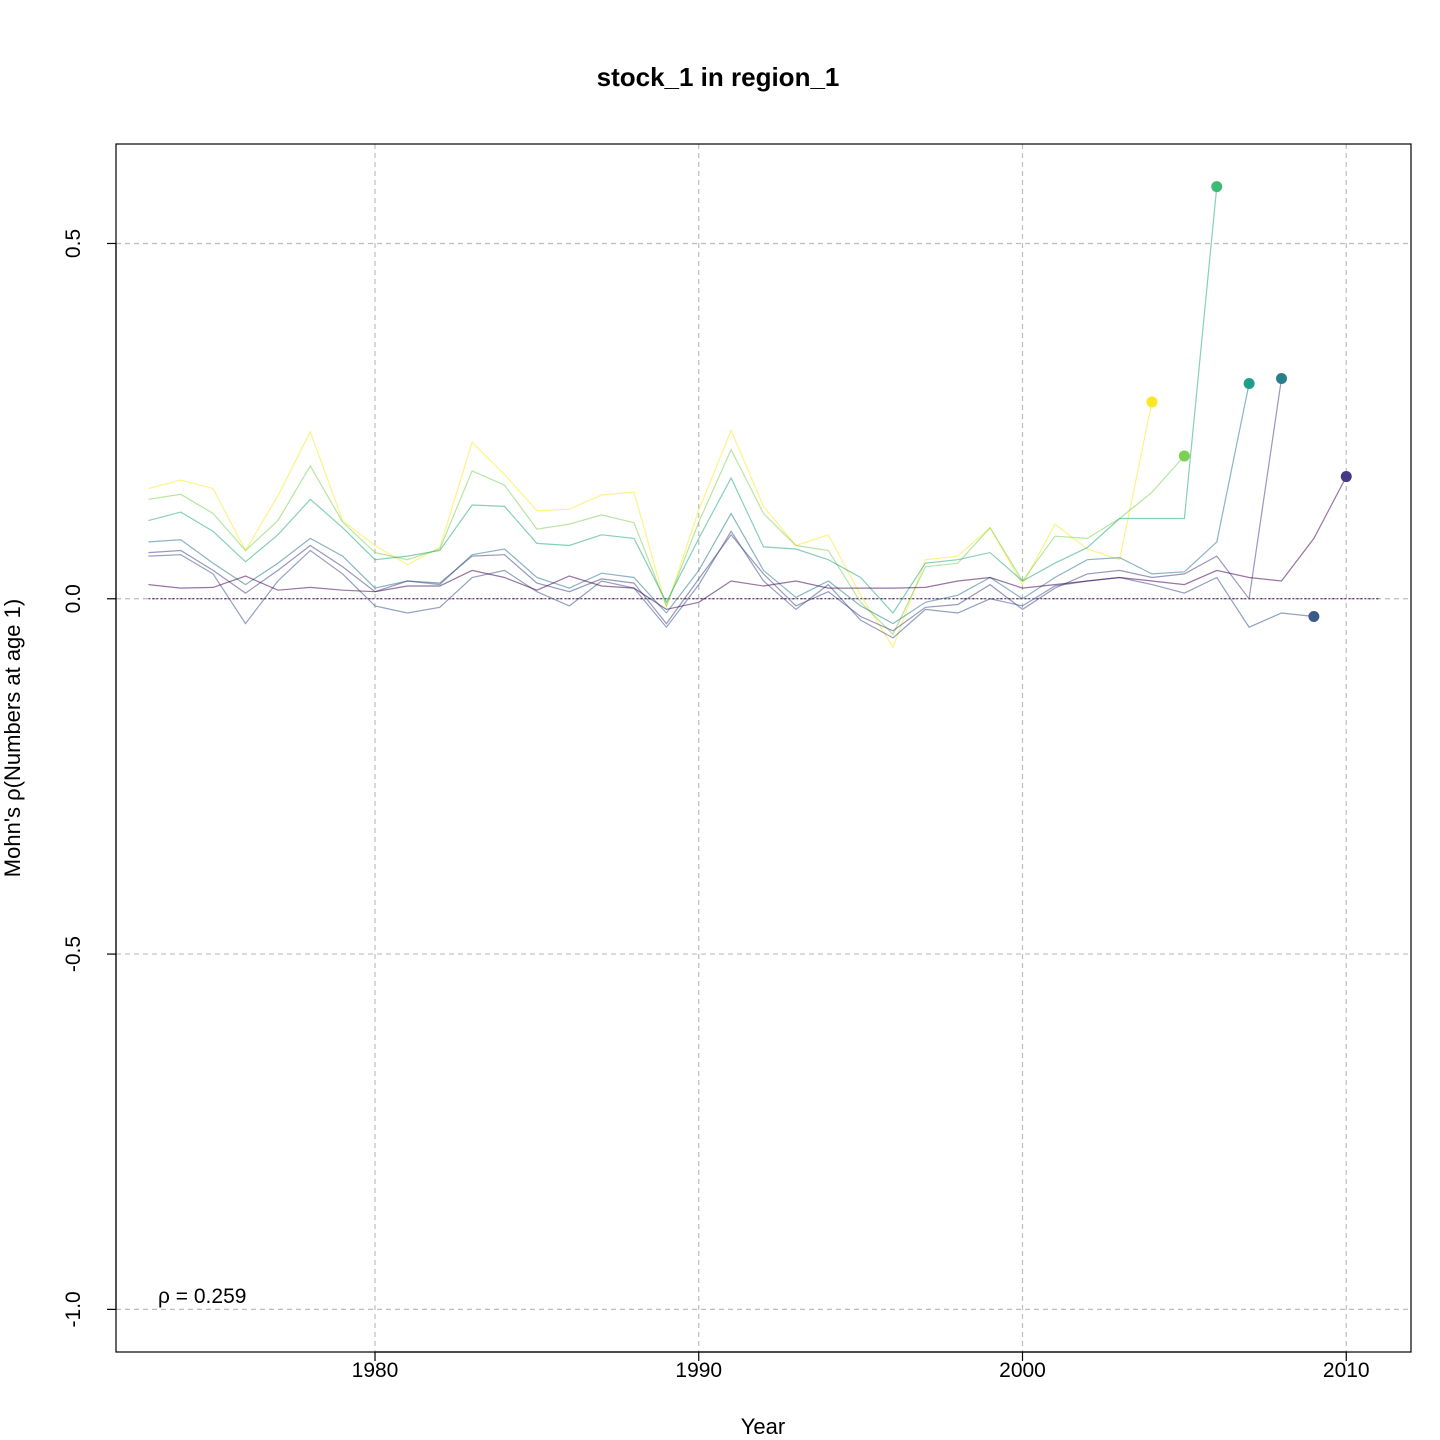 The image size is (1440, 1440). I want to click on x-axis: 1980 1990 2000 2010, so click(861, 1366).